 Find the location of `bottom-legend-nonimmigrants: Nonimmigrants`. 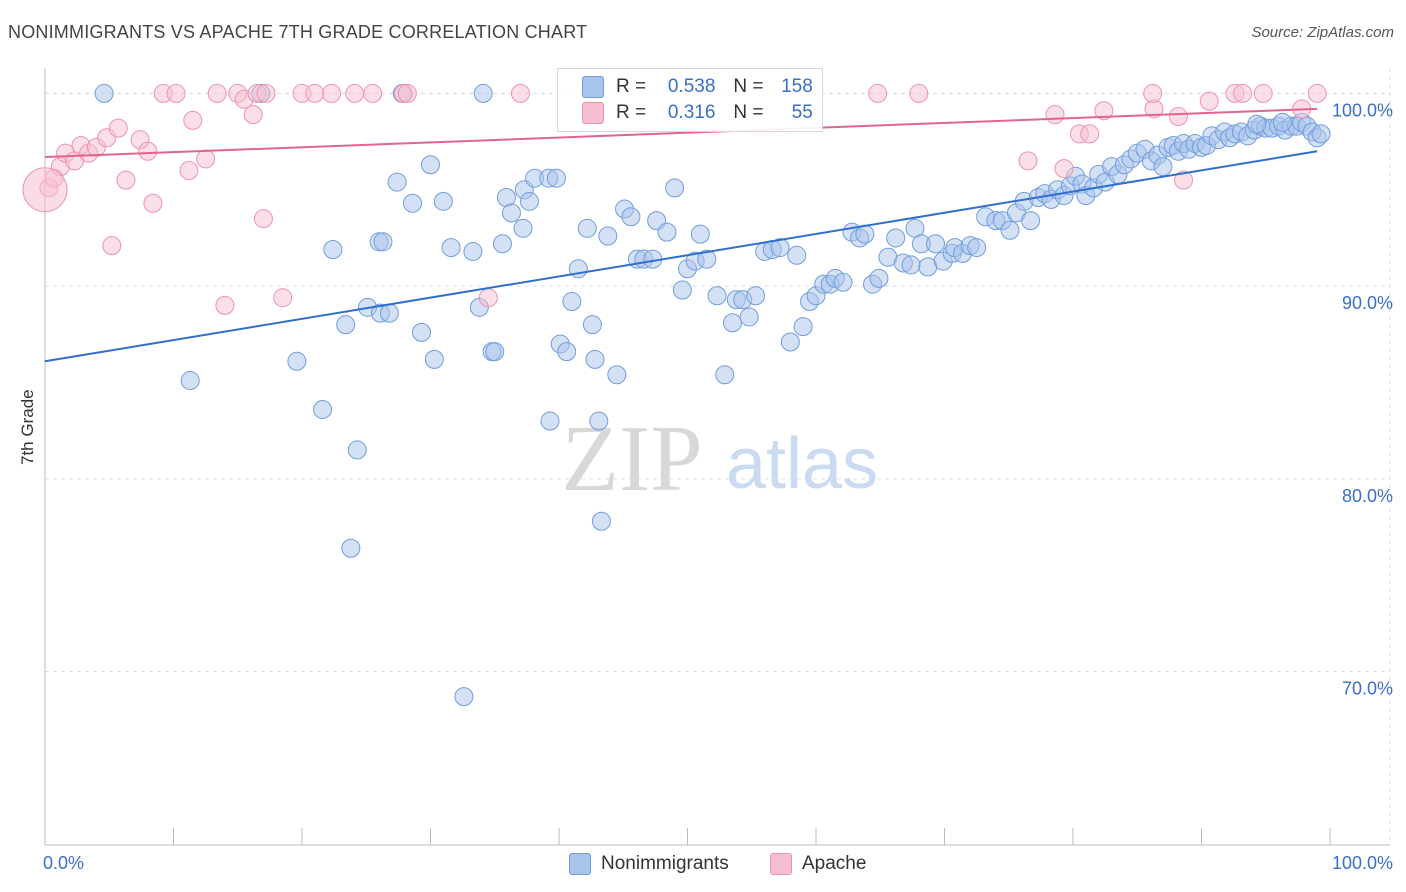

bottom-legend-nonimmigrants: Nonimmigrants is located at coordinates (649, 864).